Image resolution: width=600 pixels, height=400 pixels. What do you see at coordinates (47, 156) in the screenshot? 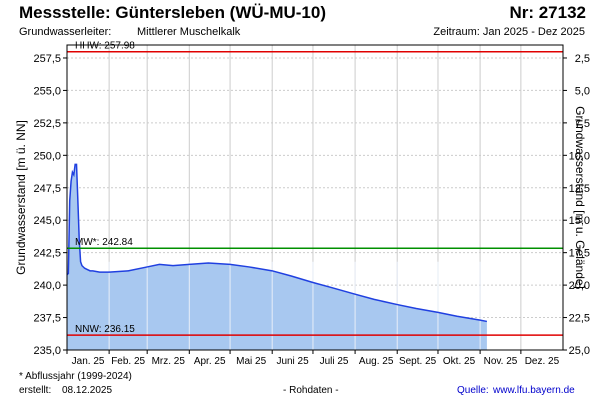
I see `y-tick-label: 250,0` at bounding box center [47, 156].